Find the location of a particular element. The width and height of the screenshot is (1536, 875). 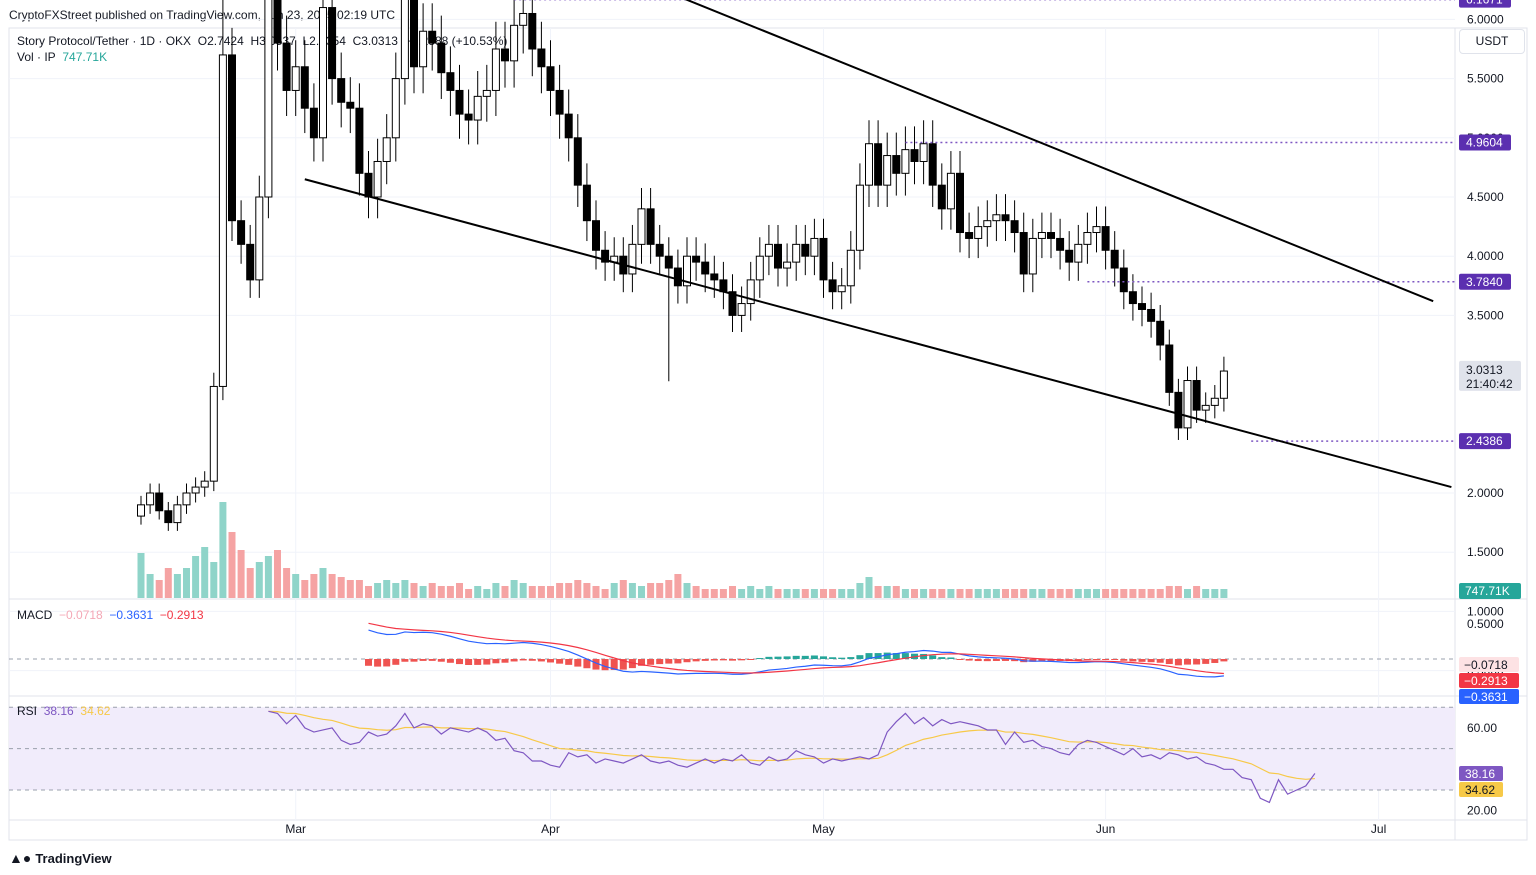

rsi-legend: RSI 38.16 34.62 is located at coordinates (63, 711).